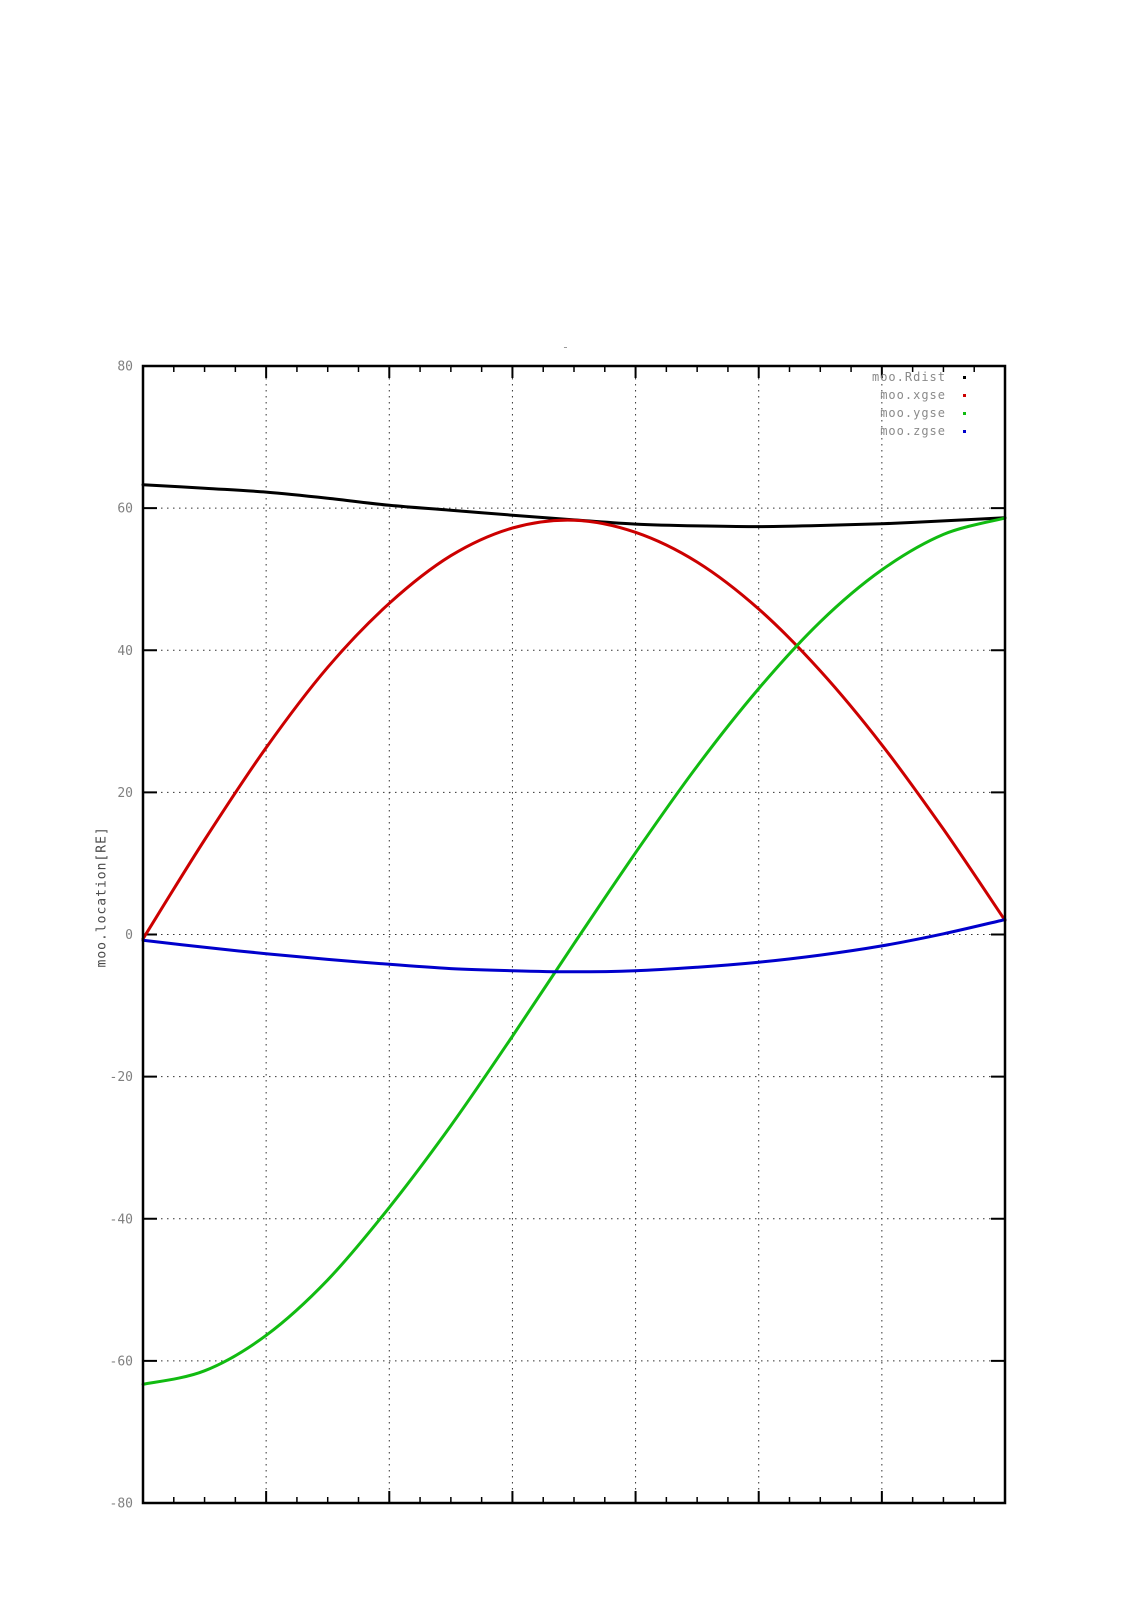  What do you see at coordinates (913, 431) in the screenshot?
I see `legend-label-zgse: moo.zgse` at bounding box center [913, 431].